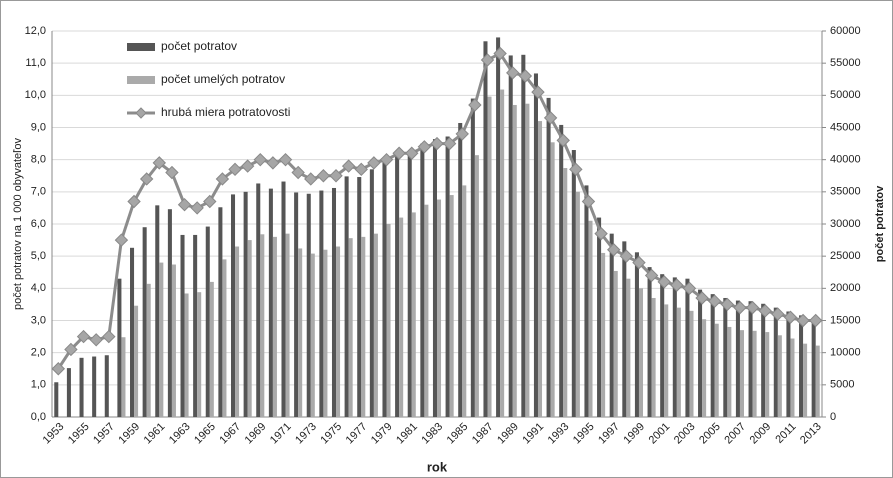  What do you see at coordinates (842, 385) in the screenshot?
I see `y2-tick-label: 5000` at bounding box center [842, 385].